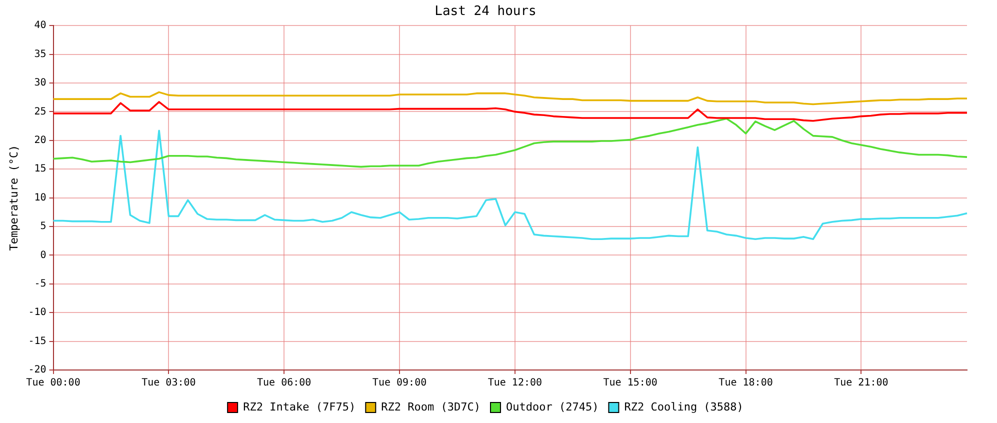  I want to click on y-tick-label: -5, so click(40, 284).